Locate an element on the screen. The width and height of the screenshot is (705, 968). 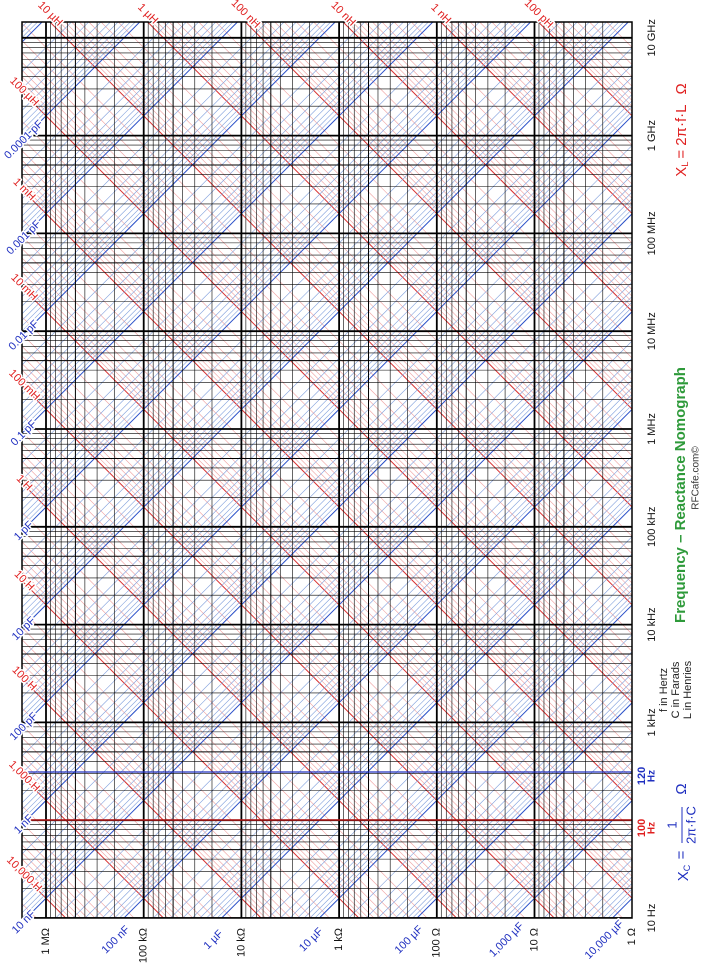
frequency-label: 1 GHz is located at coordinates (652, 135).